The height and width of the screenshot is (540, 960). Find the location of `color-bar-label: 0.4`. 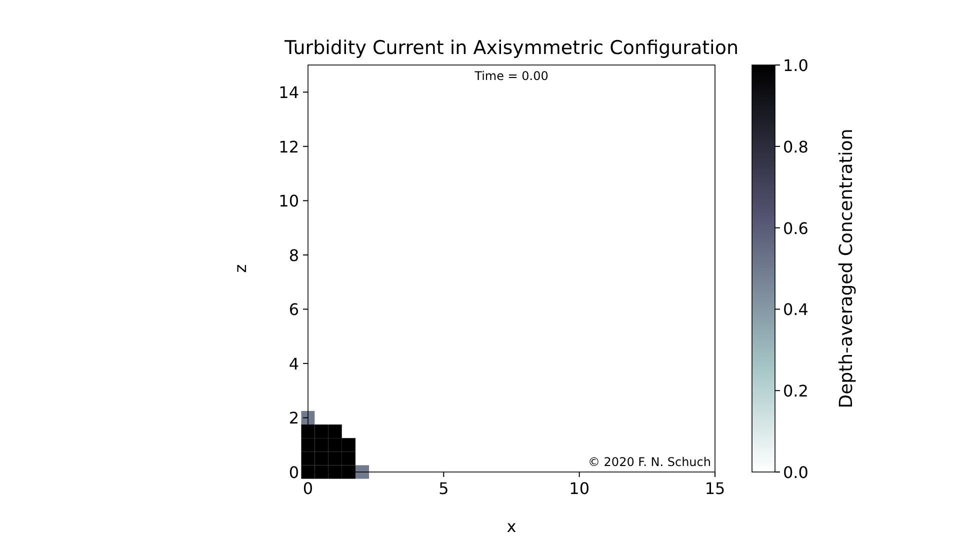

color-bar-label: 0.4 is located at coordinates (795, 310).